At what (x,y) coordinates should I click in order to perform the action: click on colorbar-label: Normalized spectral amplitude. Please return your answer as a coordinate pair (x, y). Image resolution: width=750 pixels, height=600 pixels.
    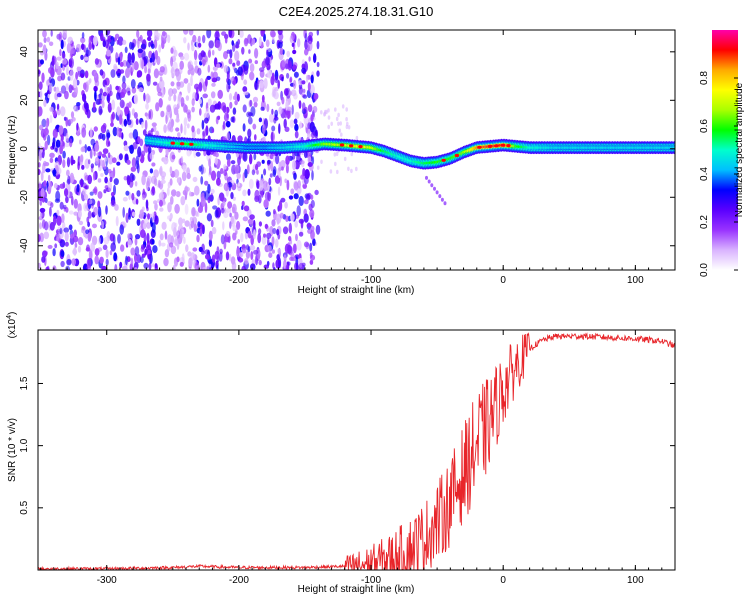
    Looking at the image, I should click on (739, 149).